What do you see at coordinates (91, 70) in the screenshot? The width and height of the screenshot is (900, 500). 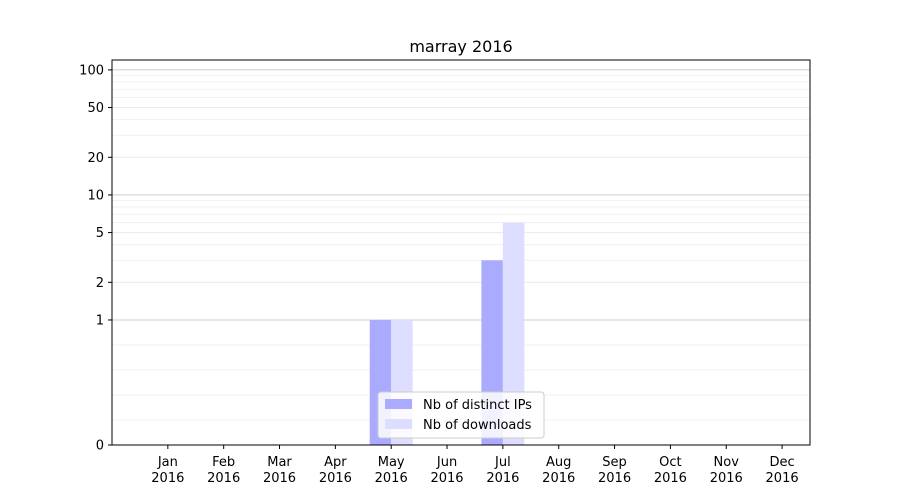 I see `y-tick-label: 100` at bounding box center [91, 70].